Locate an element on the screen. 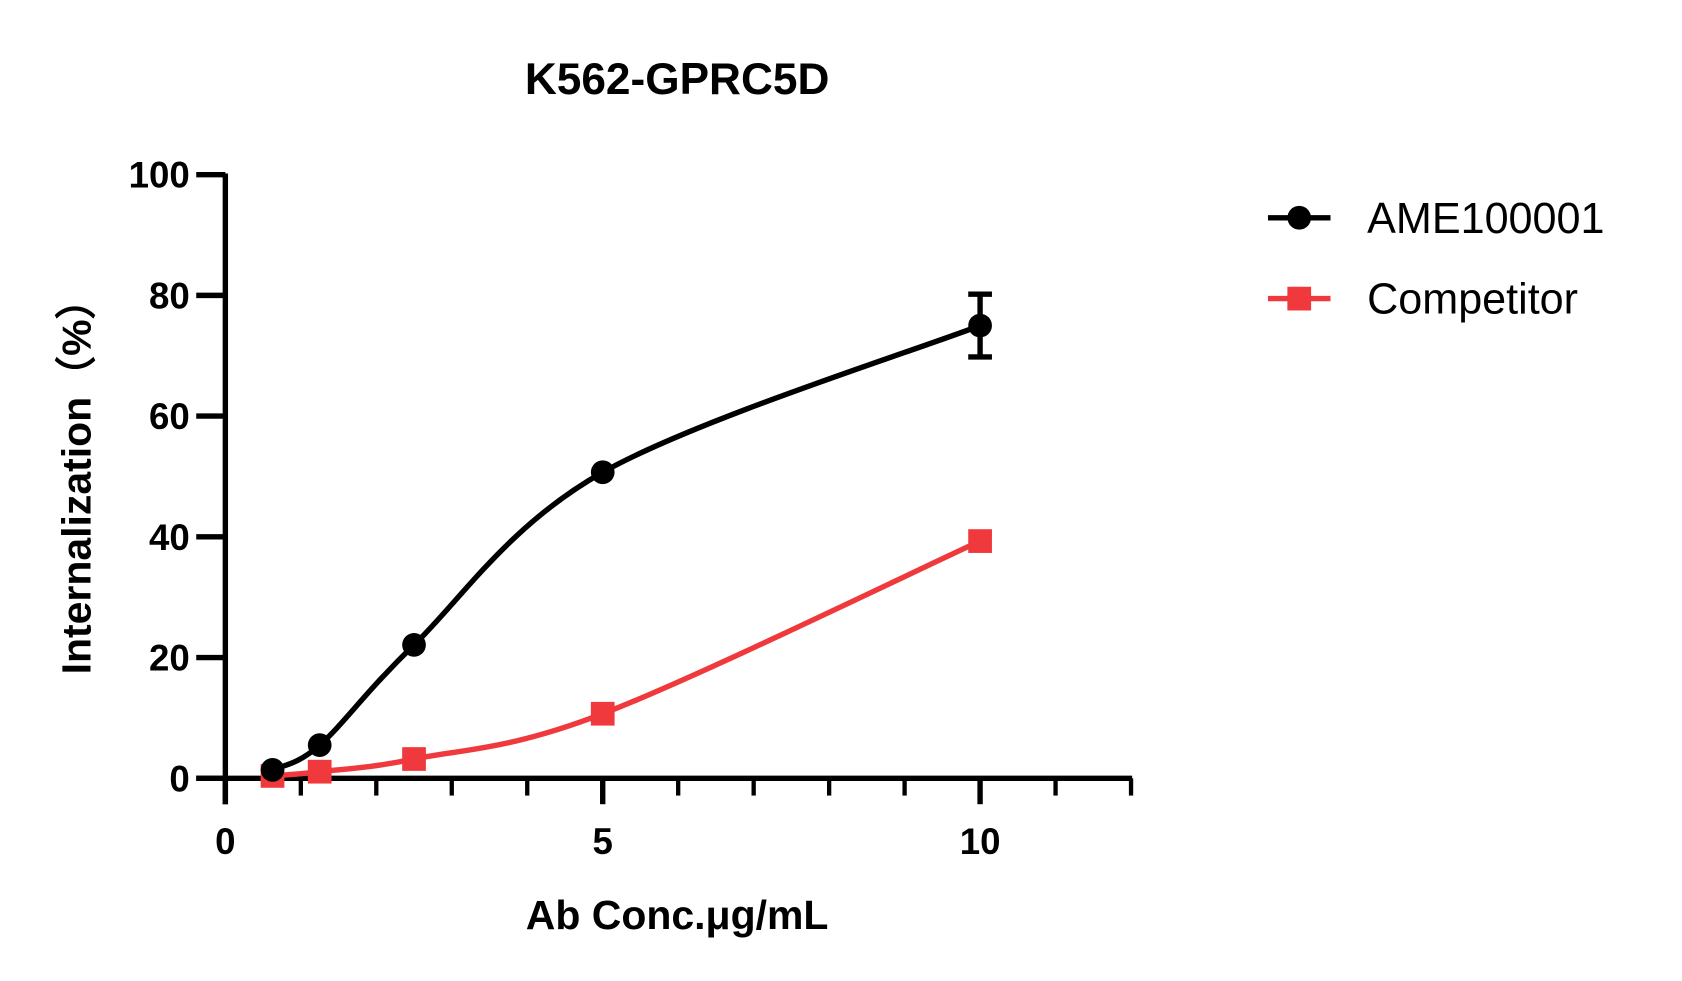 The image size is (1682, 981). chart-title: K562-GPRC5D is located at coordinates (677, 79).